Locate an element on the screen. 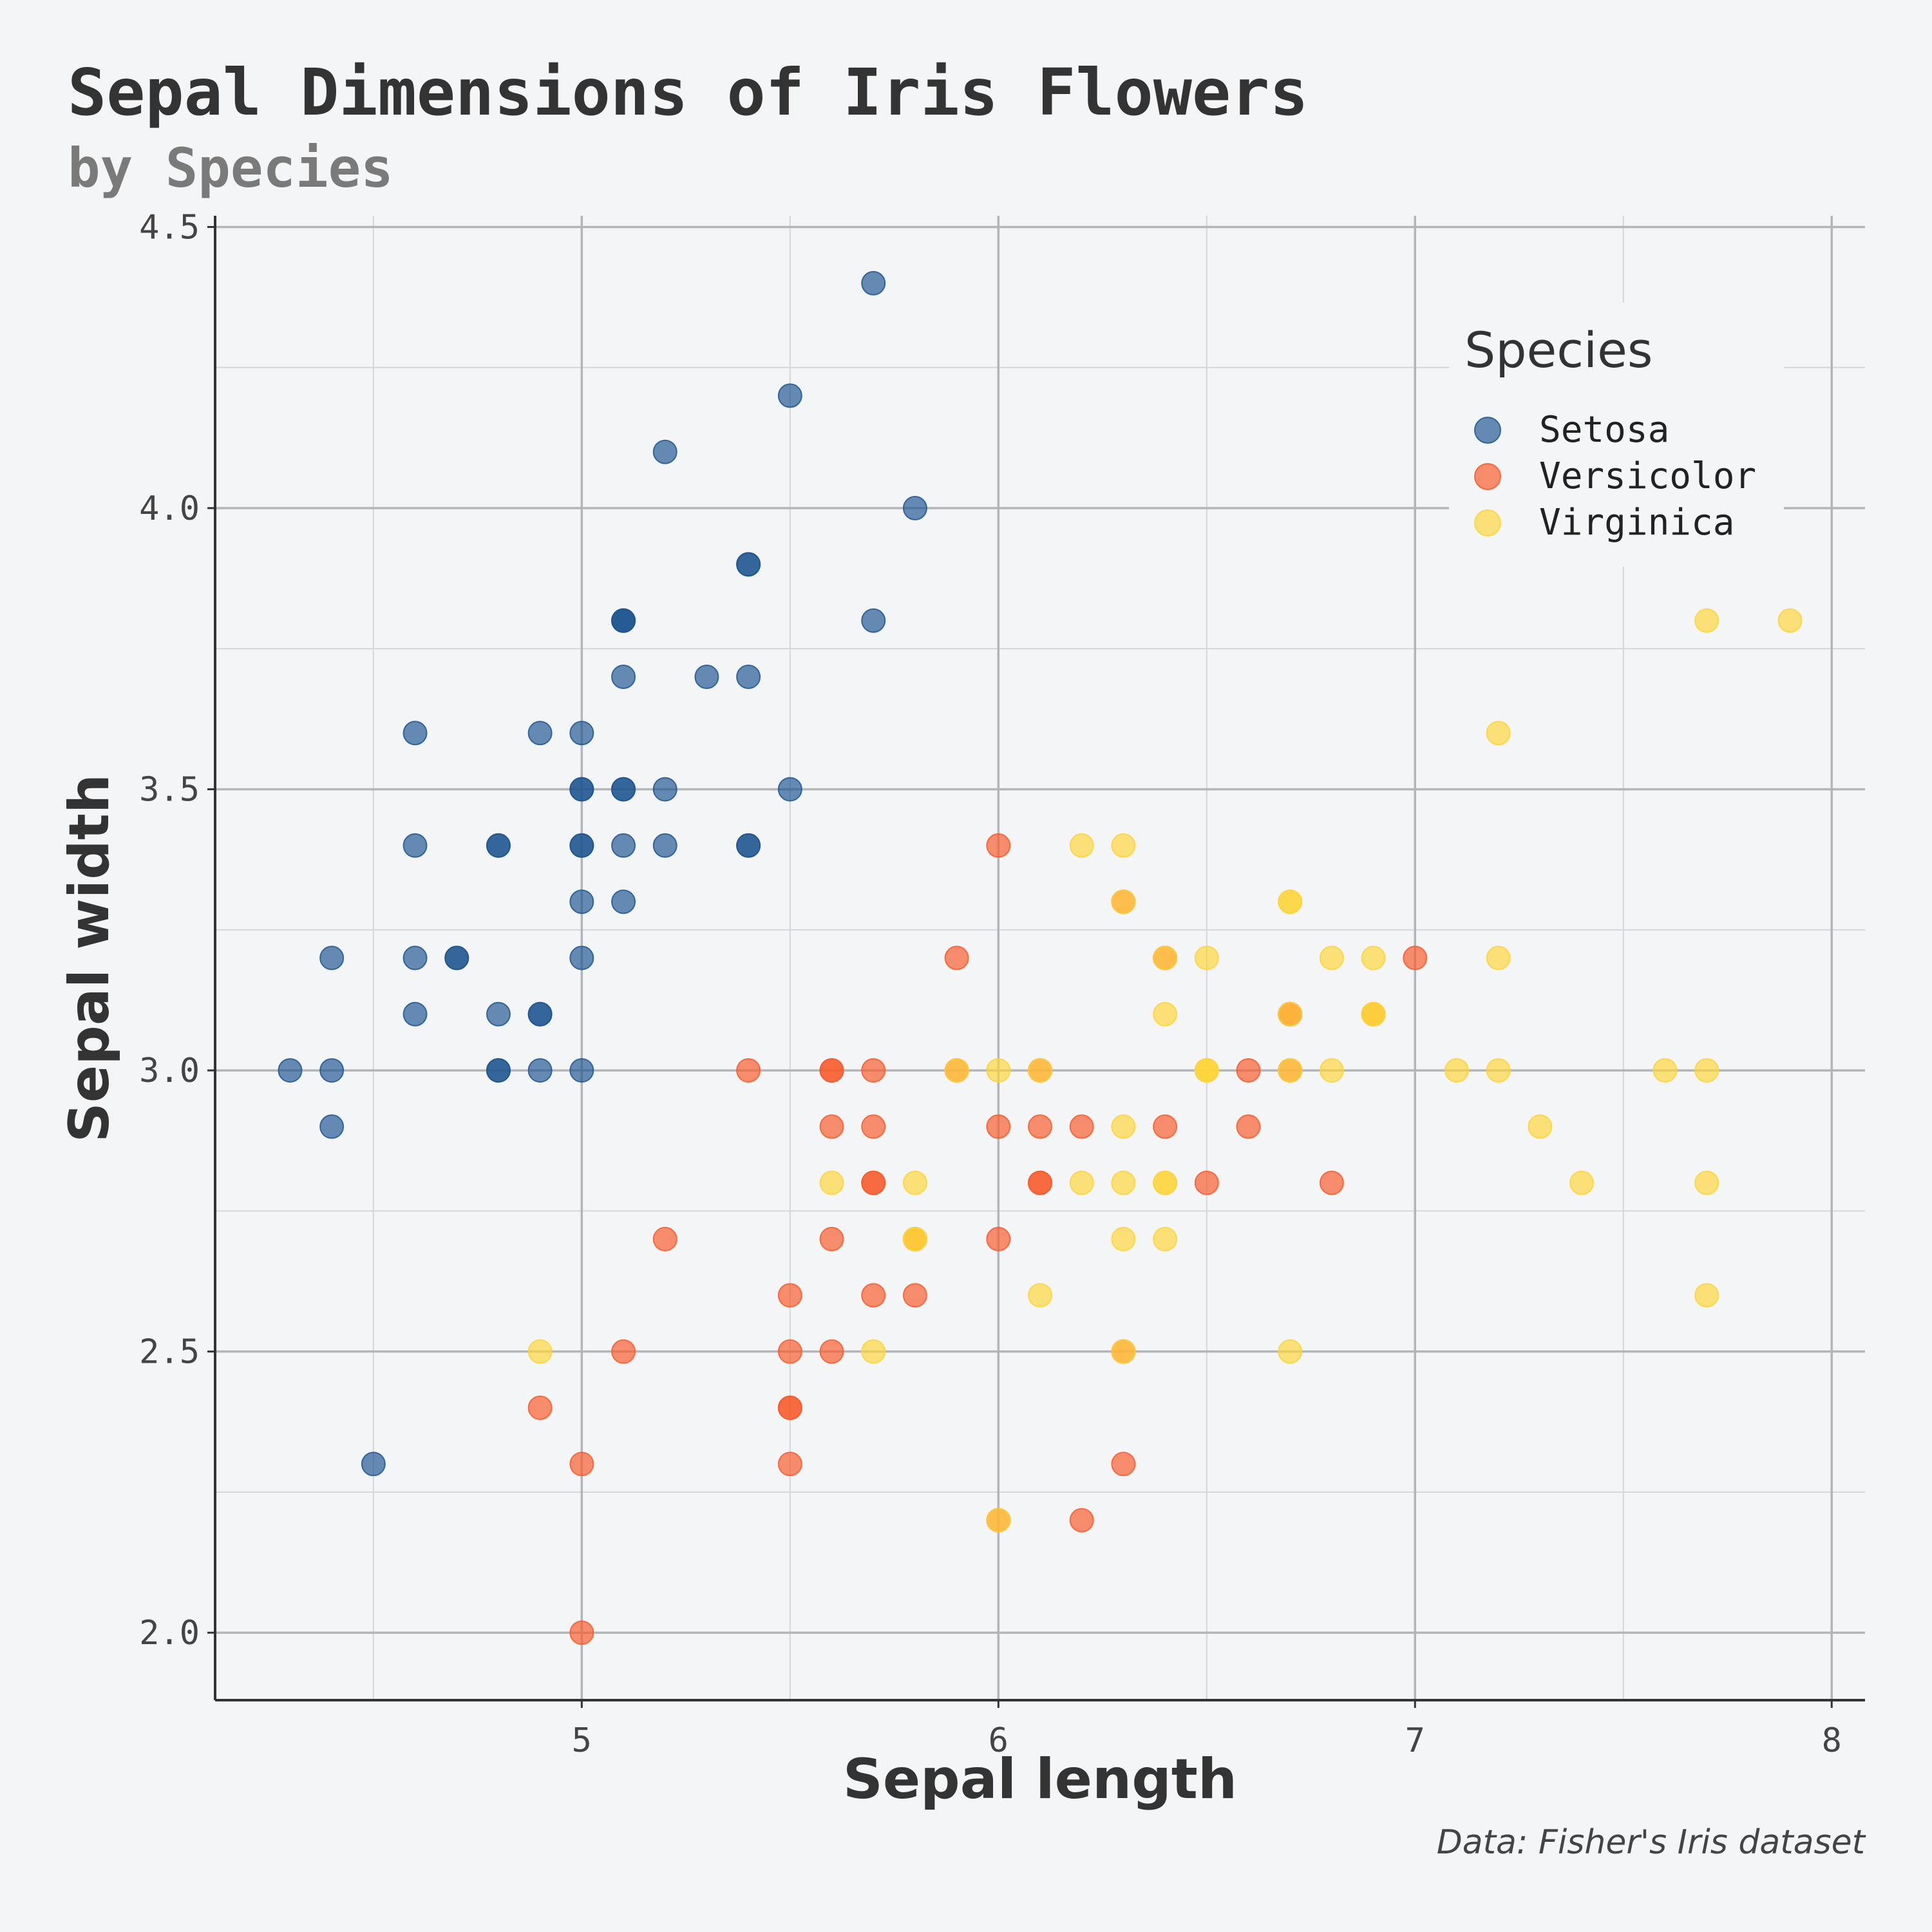 The height and width of the screenshot is (1932, 1932). x-tick-label: 5 is located at coordinates (582, 1740).